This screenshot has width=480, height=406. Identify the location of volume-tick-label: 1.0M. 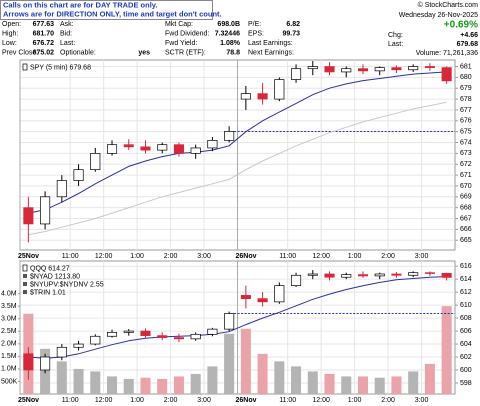
(9, 369).